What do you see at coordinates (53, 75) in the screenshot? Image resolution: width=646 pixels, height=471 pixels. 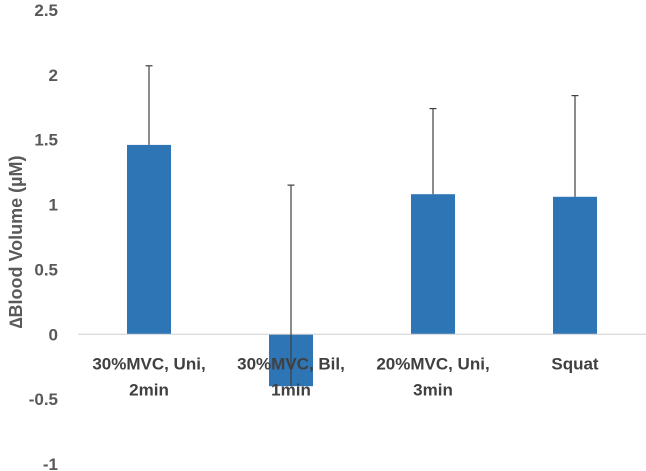 I see `y-tick-label: 2` at bounding box center [53, 75].